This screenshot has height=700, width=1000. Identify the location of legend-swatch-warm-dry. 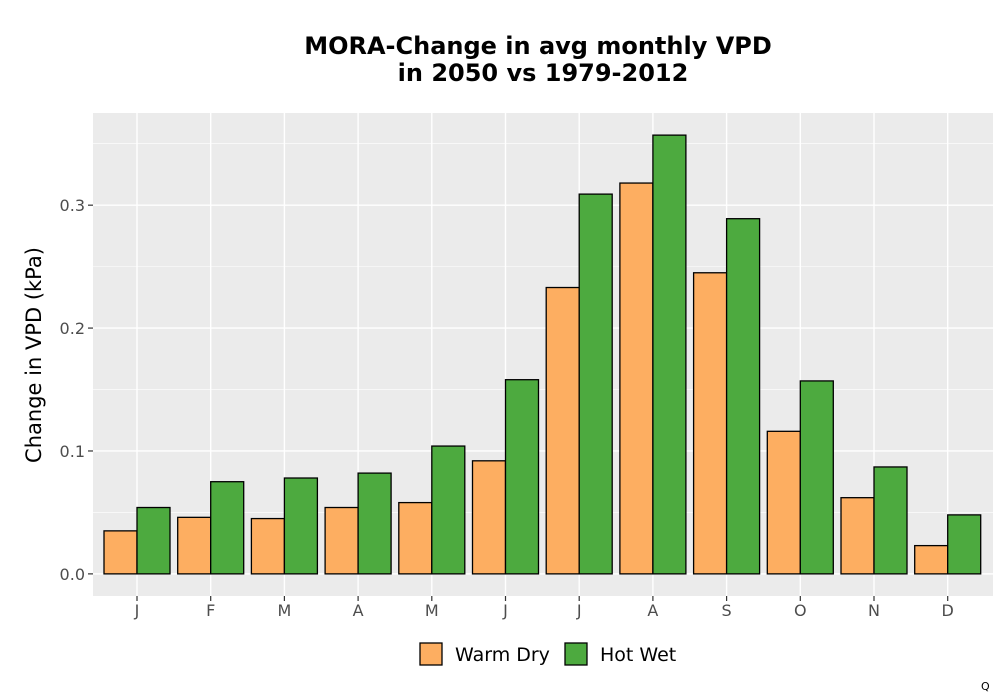
(431, 654).